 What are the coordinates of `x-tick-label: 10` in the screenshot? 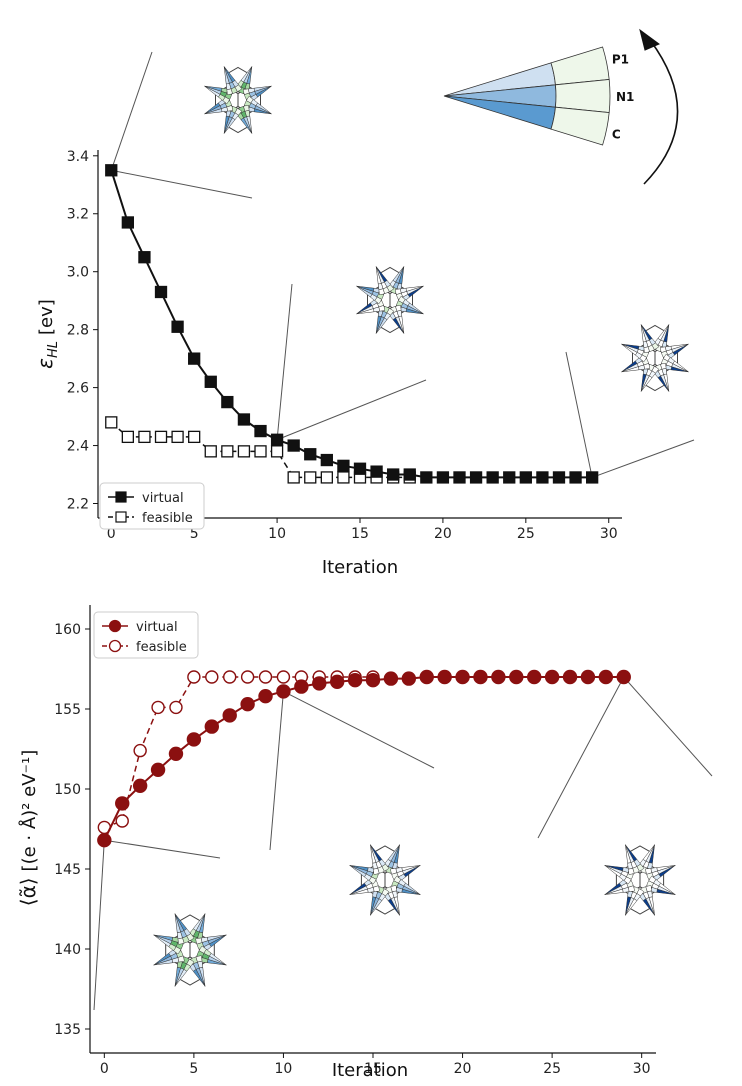 It's located at (284, 1069).